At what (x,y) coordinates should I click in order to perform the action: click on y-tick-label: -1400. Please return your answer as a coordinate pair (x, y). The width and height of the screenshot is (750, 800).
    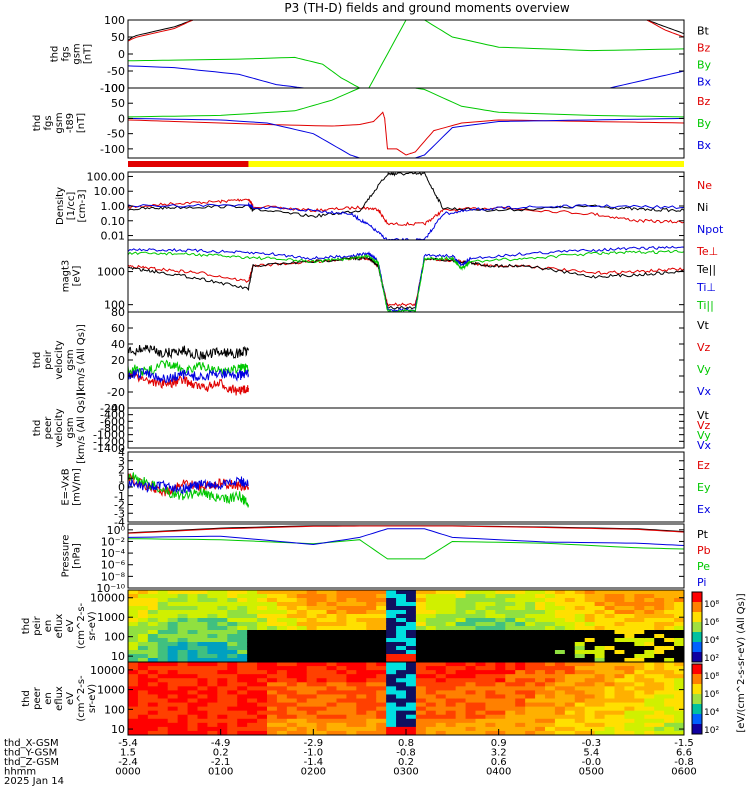
    Looking at the image, I should click on (109, 448).